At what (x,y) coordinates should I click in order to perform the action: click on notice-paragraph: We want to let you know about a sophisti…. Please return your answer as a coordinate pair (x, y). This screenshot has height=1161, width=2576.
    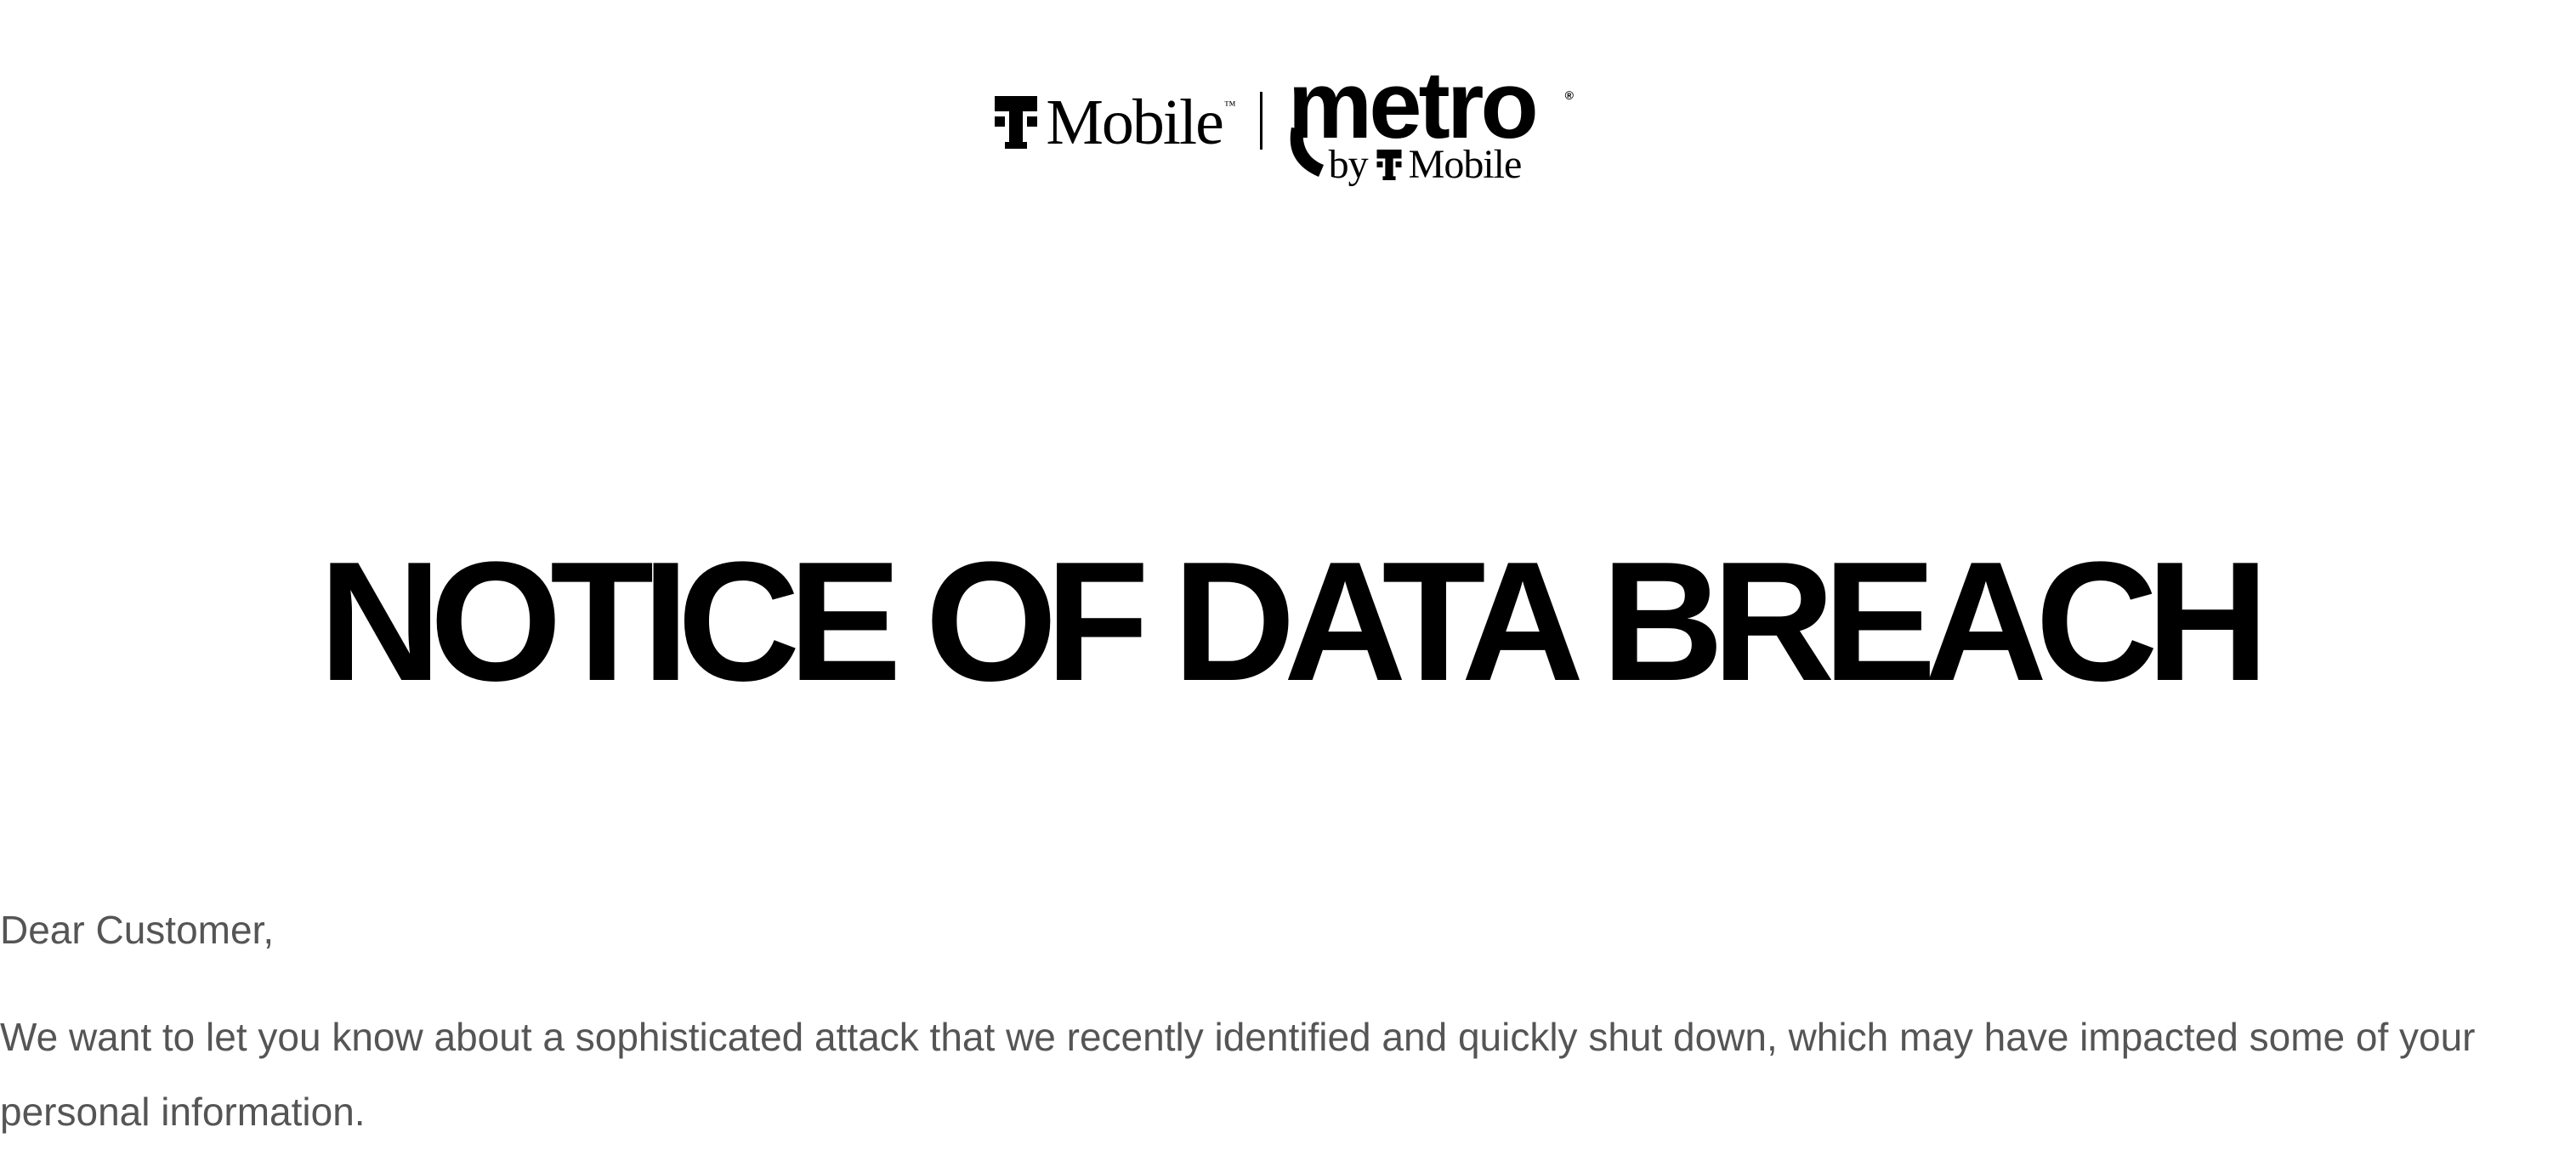
    Looking at the image, I should click on (1238, 1074).